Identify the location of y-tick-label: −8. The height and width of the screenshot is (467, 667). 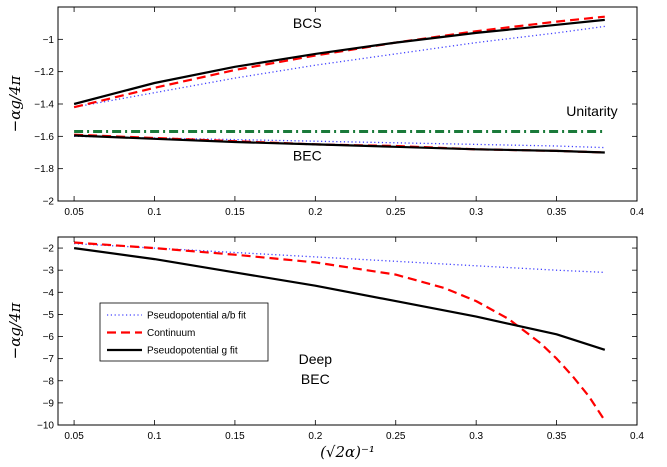
(49, 381).